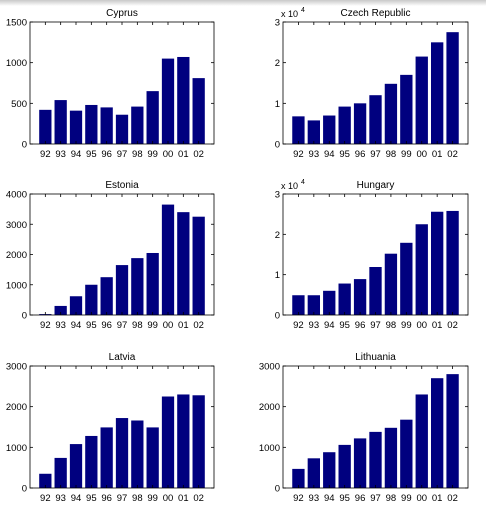 The width and height of the screenshot is (486, 511). What do you see at coordinates (16, 195) in the screenshot?
I see `y-tick-label: 4000` at bounding box center [16, 195].